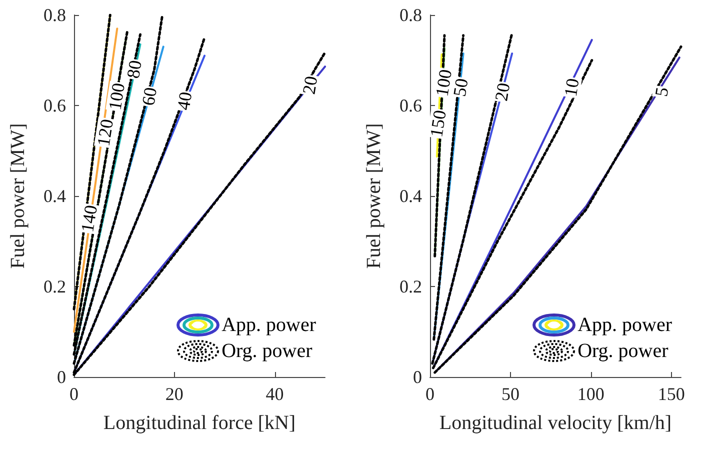  I want to click on x-tick-label: 40, so click(275, 394).